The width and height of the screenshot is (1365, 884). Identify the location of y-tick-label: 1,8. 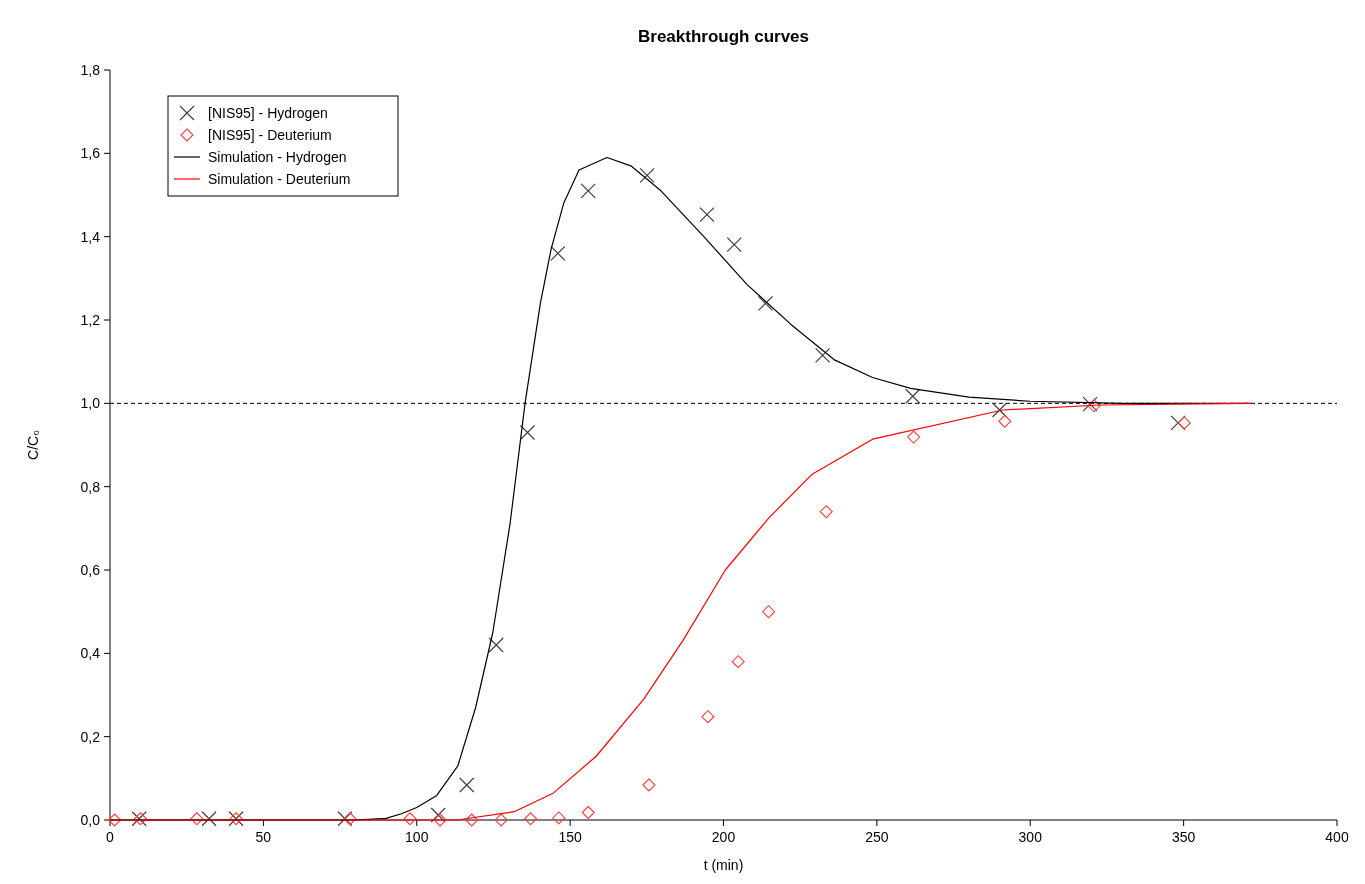
(90, 70).